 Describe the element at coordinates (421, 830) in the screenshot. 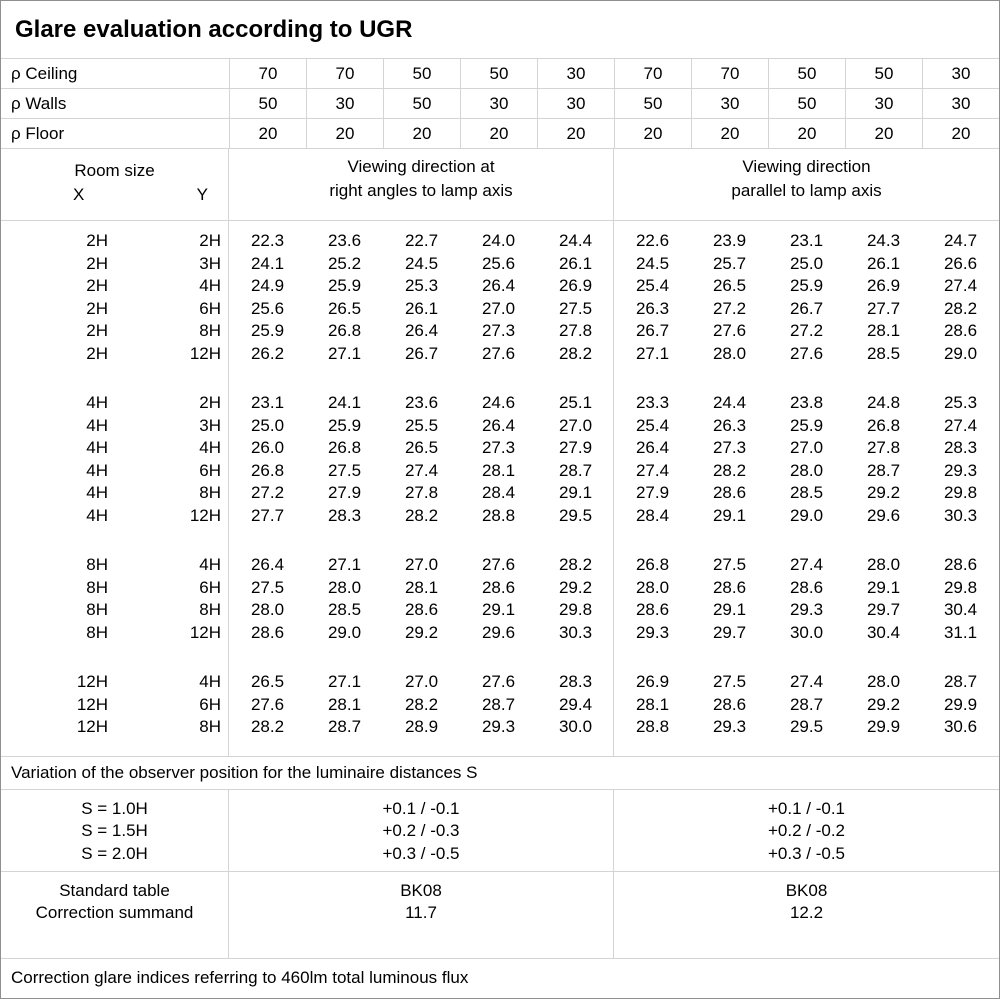

I see `s-variation-perpendicular-column: +0.1 / -0.1 +0.2 / -0.3 +0.3 / -0.5` at that location.